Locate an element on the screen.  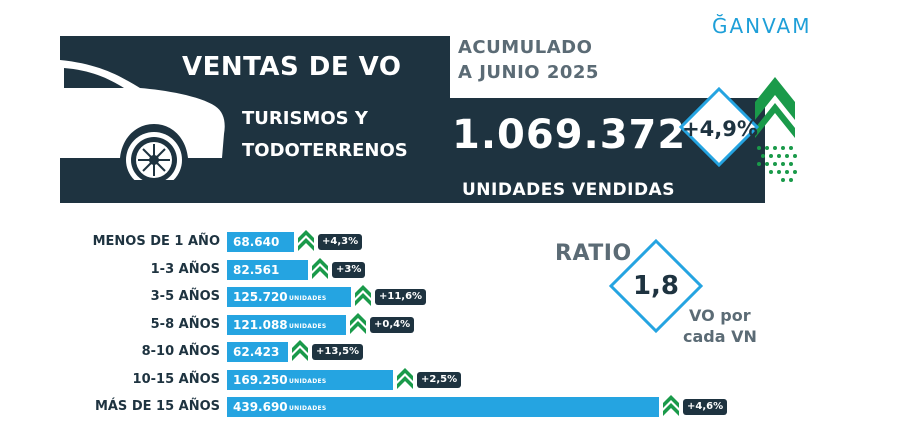
ratio-note-line-2: cada VN is located at coordinates (720, 336).